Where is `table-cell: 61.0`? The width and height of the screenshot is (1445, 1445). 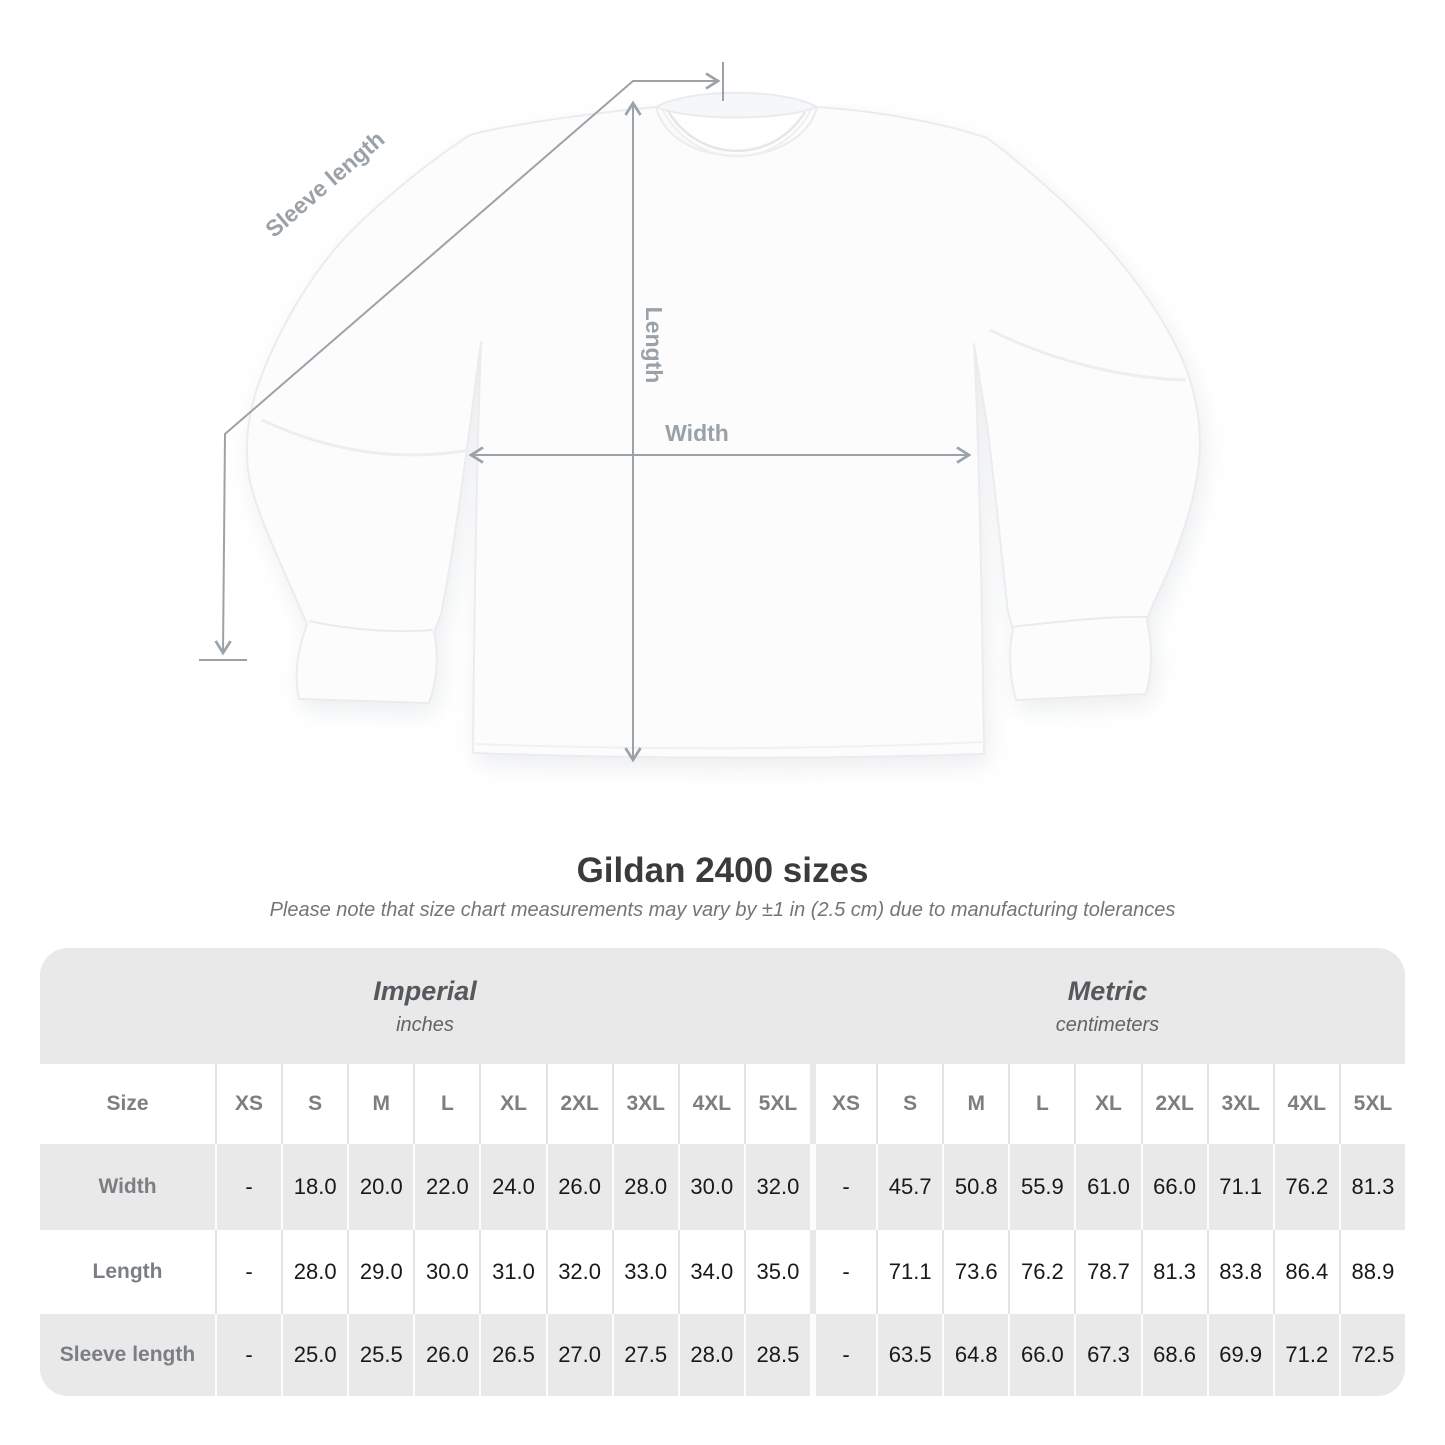
table-cell: 61.0 is located at coordinates (1107, 1187).